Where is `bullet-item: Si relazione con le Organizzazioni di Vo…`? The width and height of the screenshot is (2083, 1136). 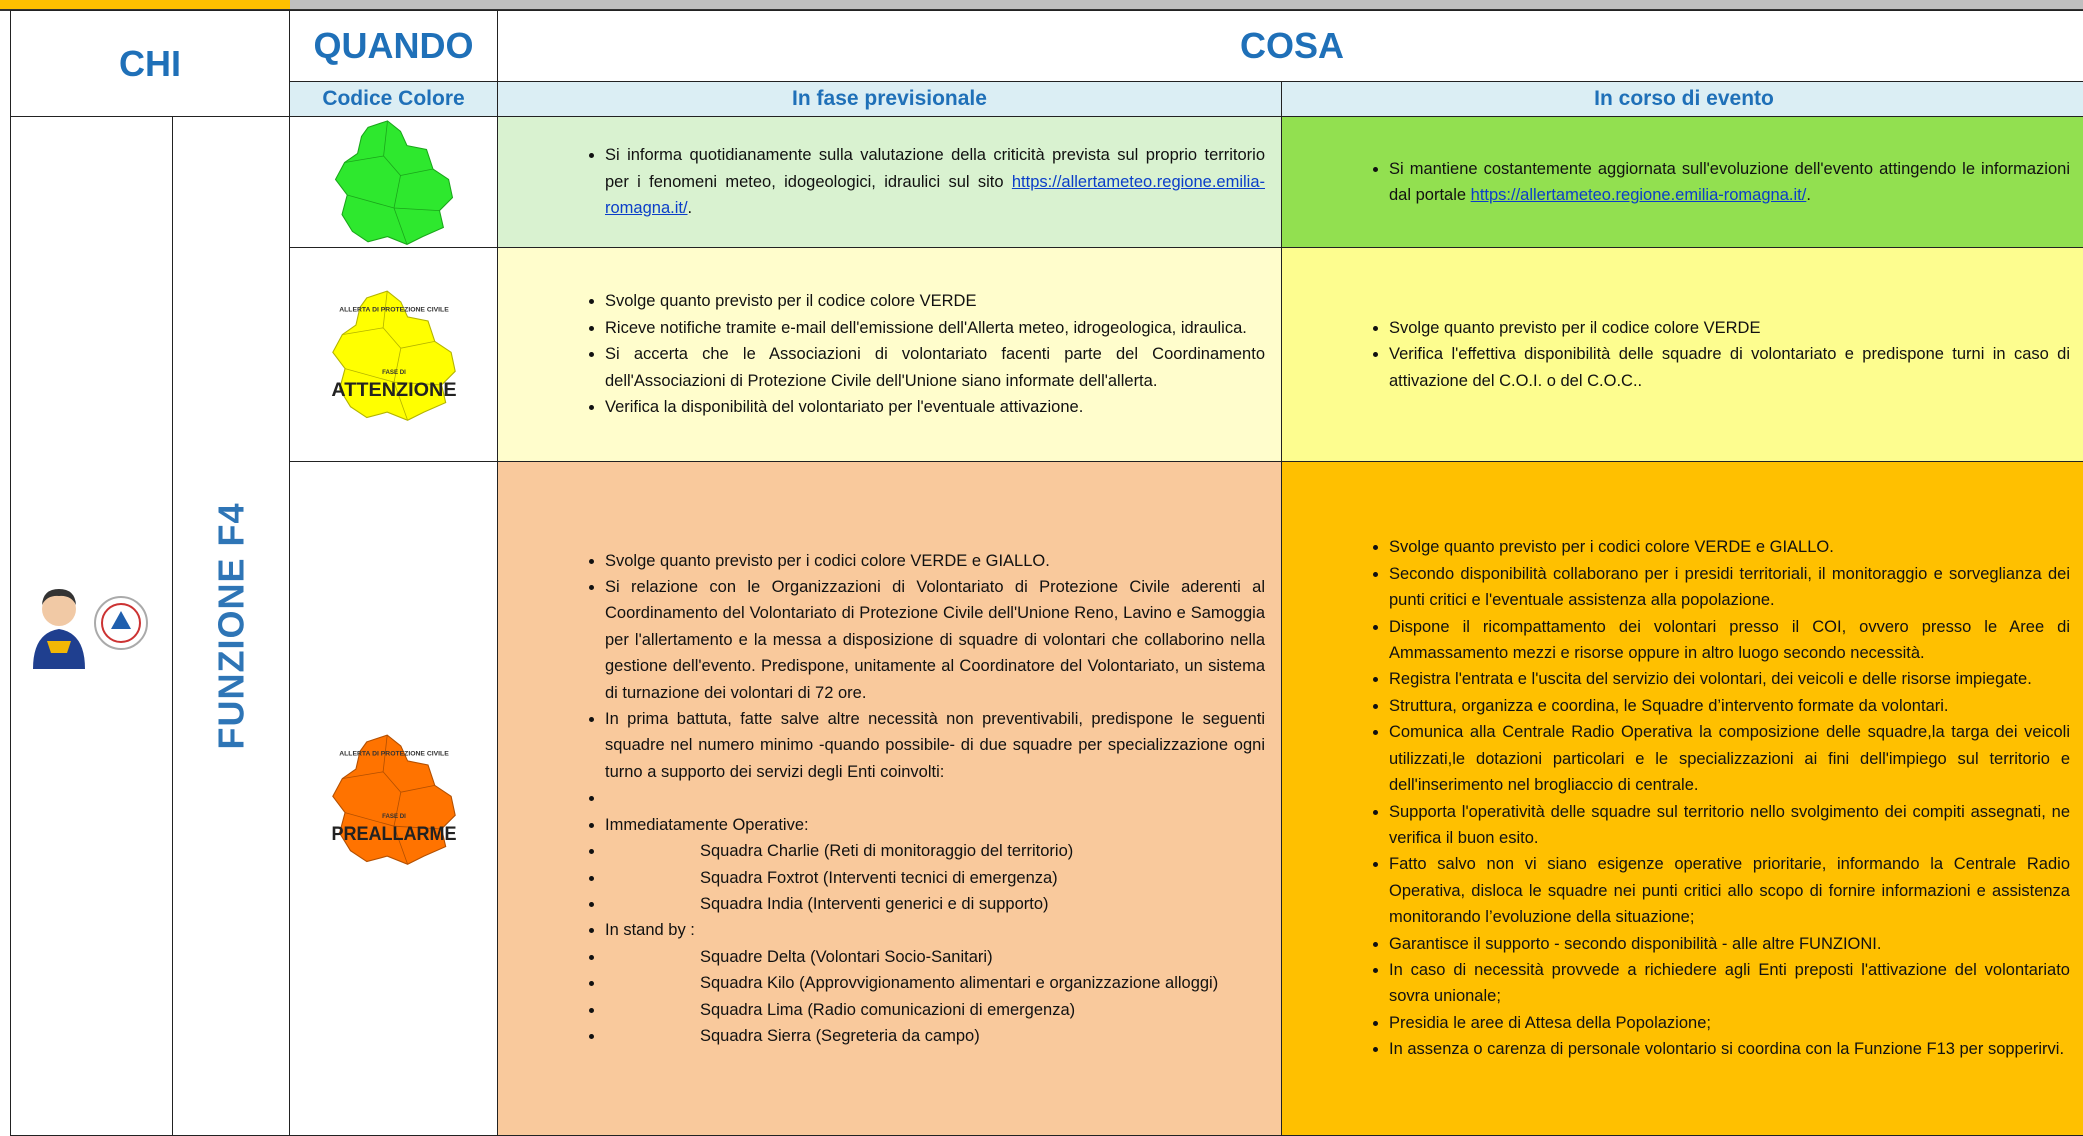 bullet-item: Si relazione con le Organizzazioni di Vo… is located at coordinates (935, 640).